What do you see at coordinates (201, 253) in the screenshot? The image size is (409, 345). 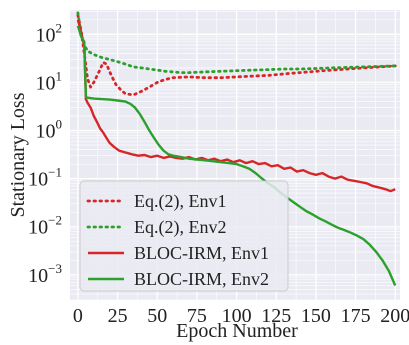 I see `legend-label: BLOC-IRM, Env1` at bounding box center [201, 253].